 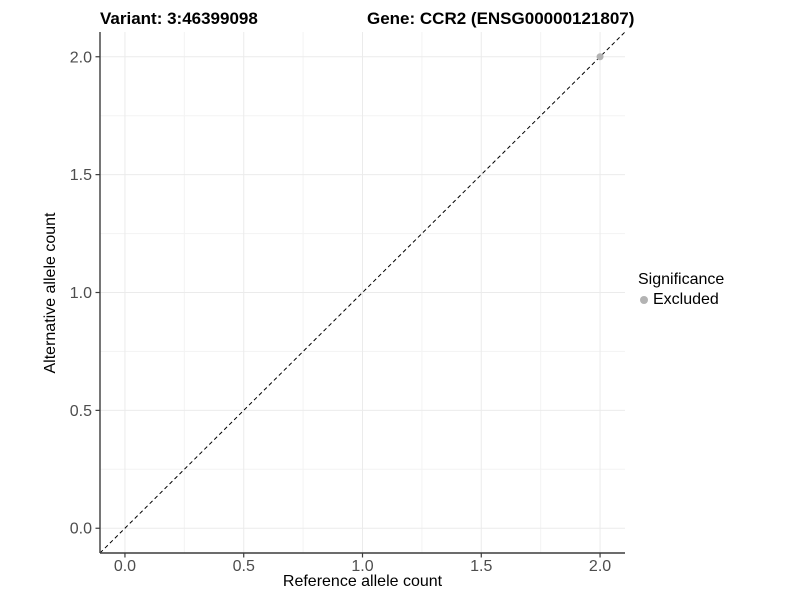 What do you see at coordinates (686, 299) in the screenshot?
I see `legend-entry-label: Excluded` at bounding box center [686, 299].